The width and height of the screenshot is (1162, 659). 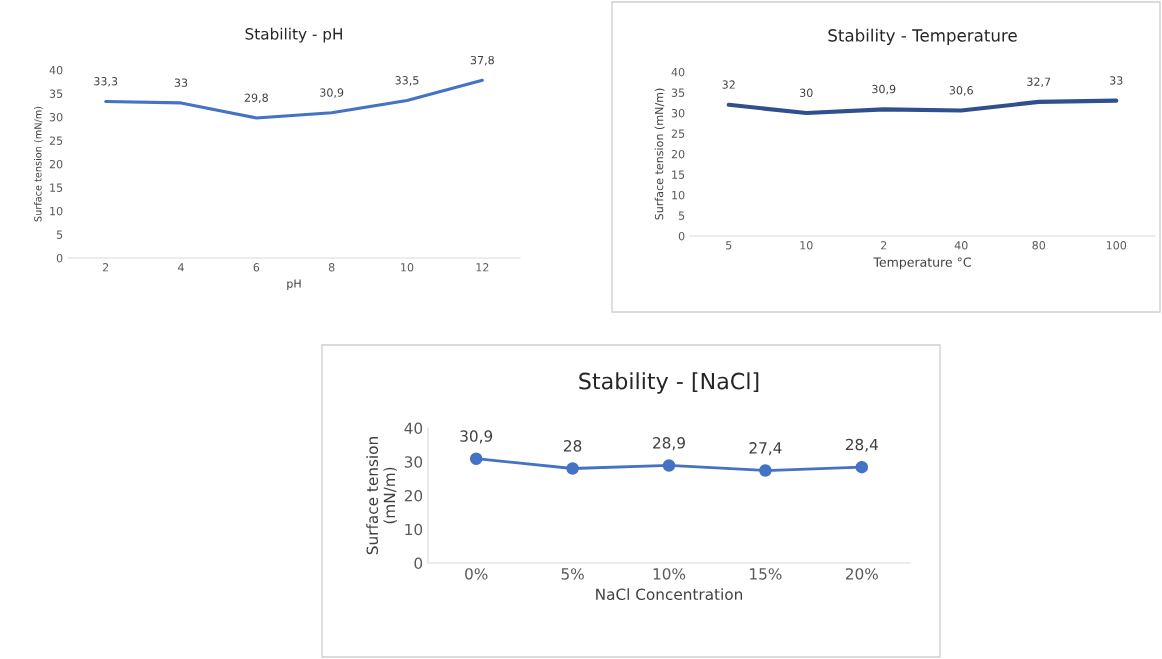 What do you see at coordinates (106, 82) in the screenshot?
I see `data-label: 33,3` at bounding box center [106, 82].